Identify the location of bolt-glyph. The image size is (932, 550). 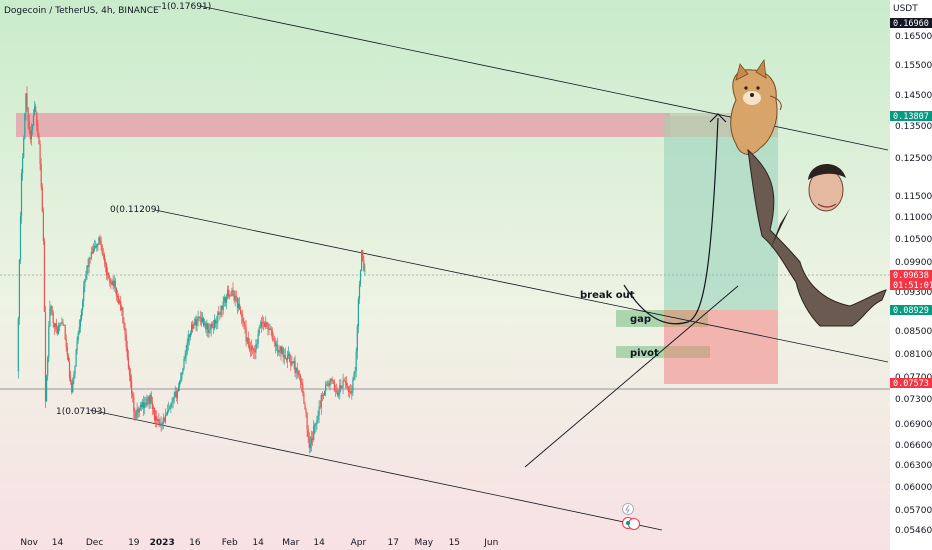
(627, 509).